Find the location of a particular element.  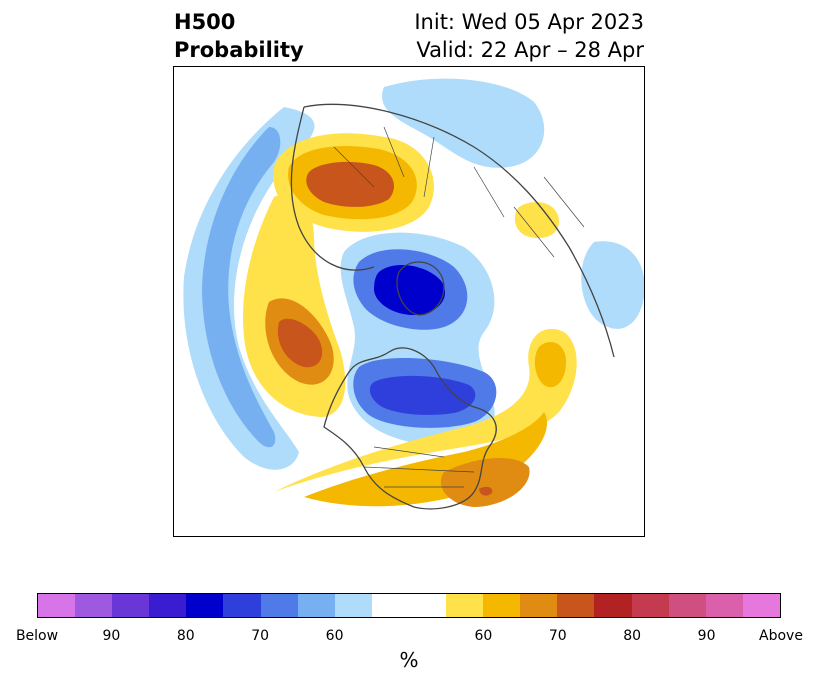

below-70-region-west is located at coordinates (241, 287).